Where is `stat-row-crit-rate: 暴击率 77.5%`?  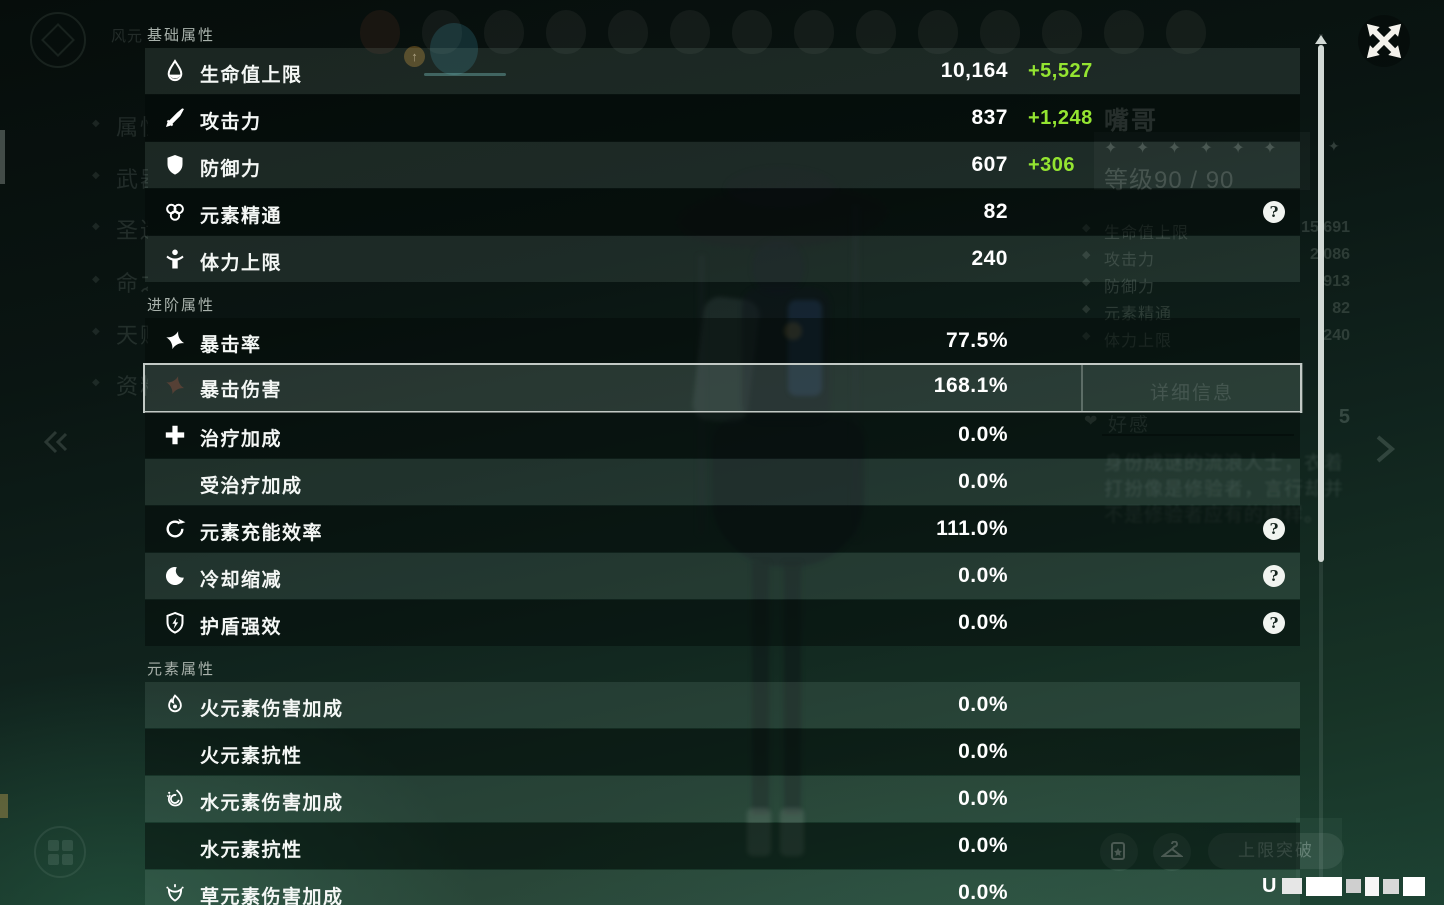
stat-row-crit-rate: 暴击率 77.5% is located at coordinates (722, 341).